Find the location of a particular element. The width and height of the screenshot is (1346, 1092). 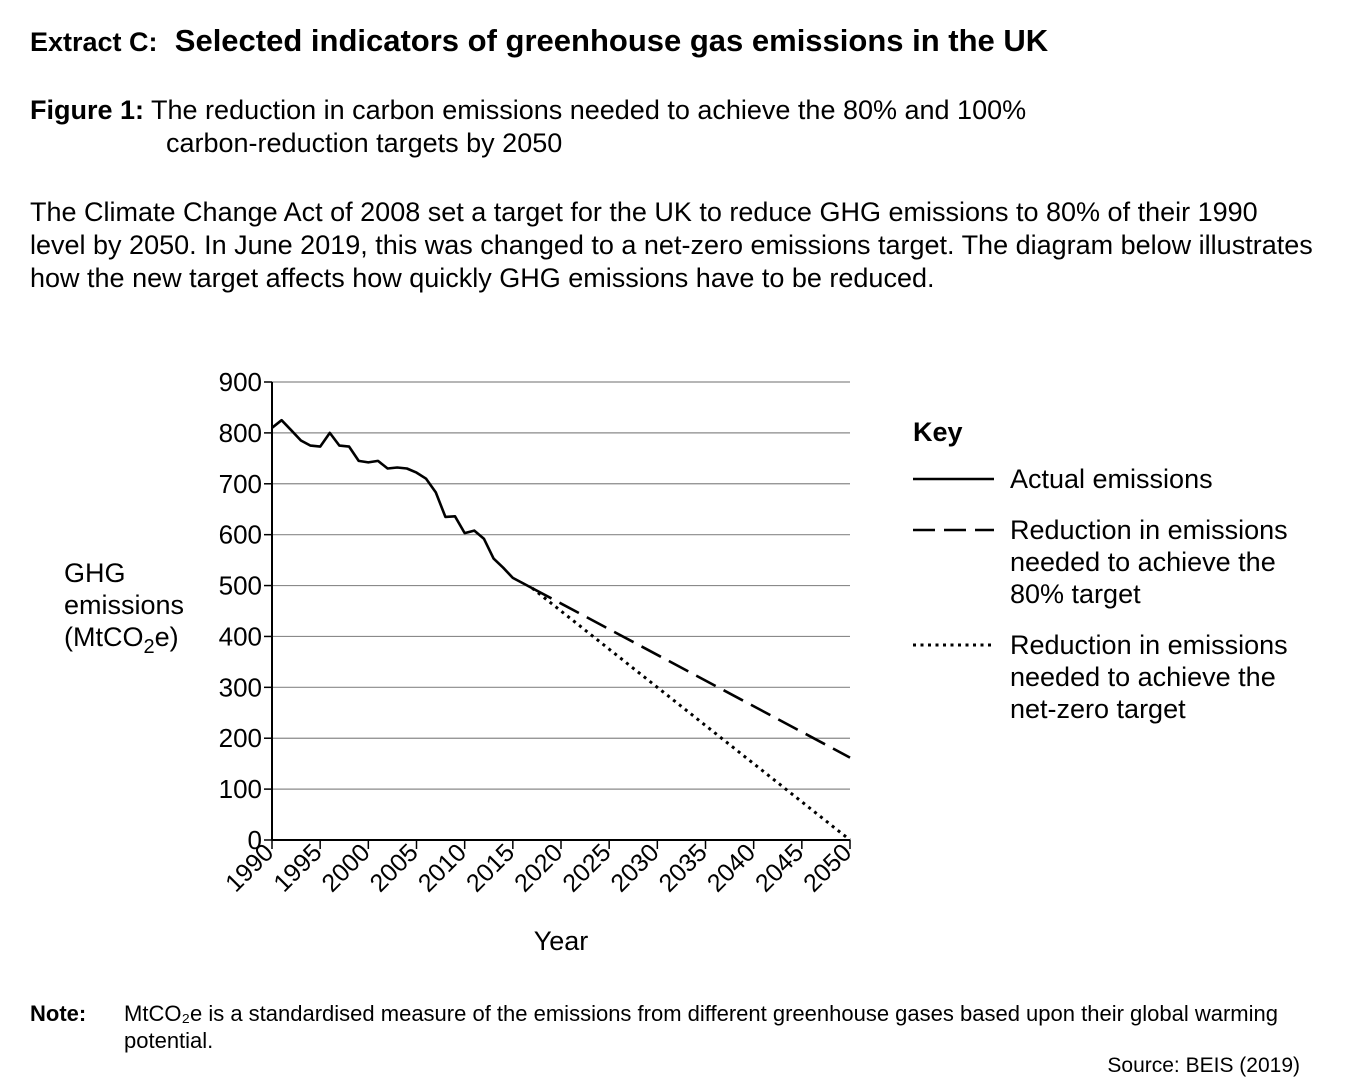

figure-label: Figure 1: is located at coordinates (87, 110).